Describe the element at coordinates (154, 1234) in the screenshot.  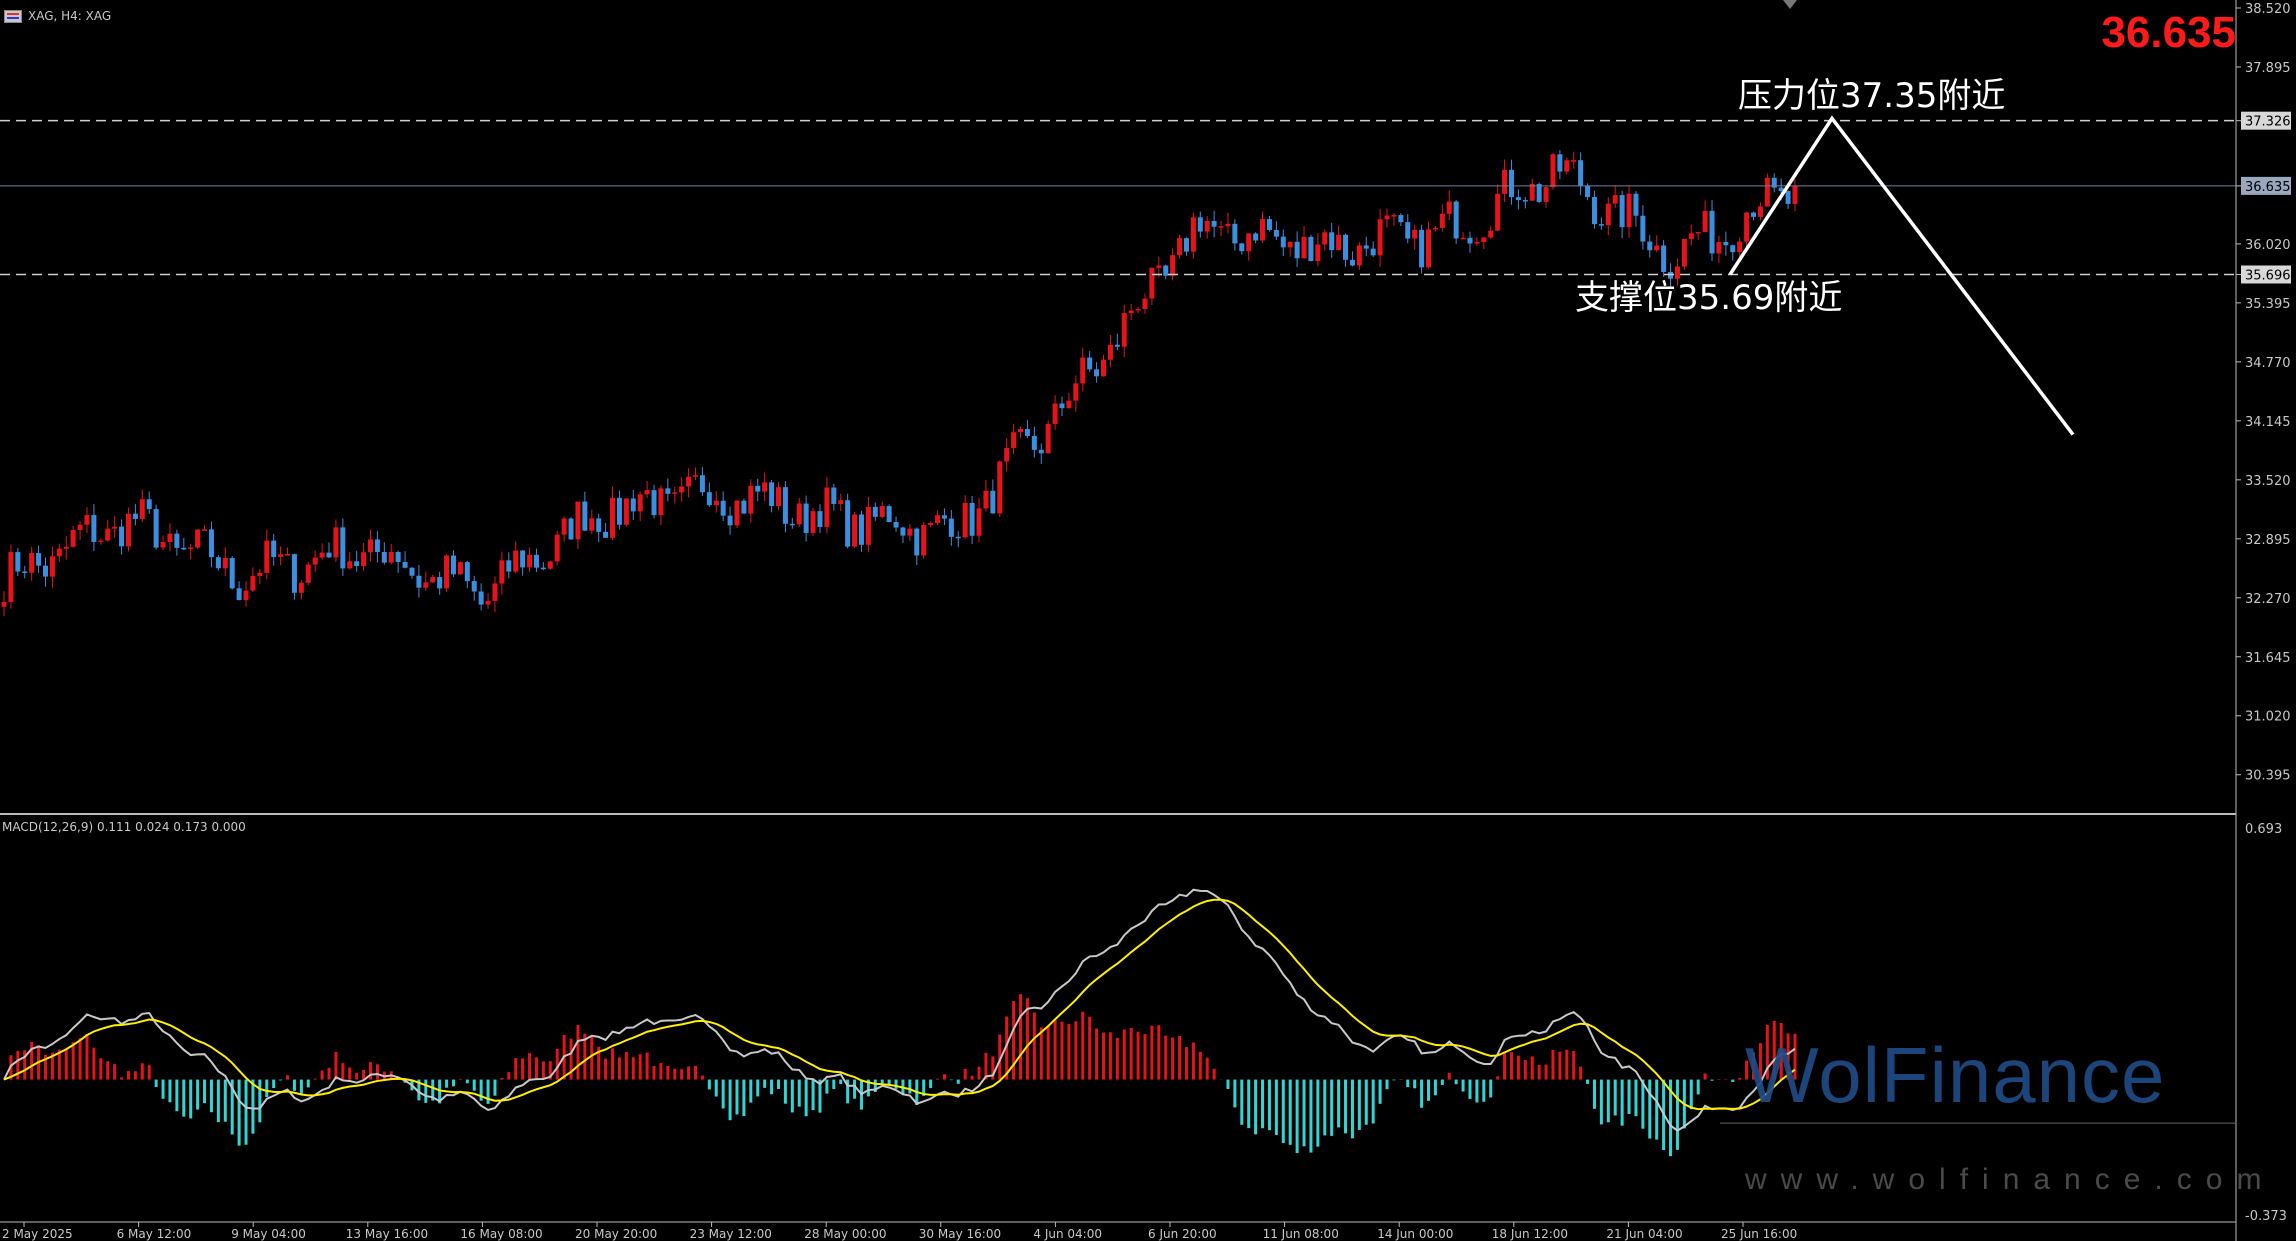
I see `time-tick-label: 6 May 12:00` at that location.